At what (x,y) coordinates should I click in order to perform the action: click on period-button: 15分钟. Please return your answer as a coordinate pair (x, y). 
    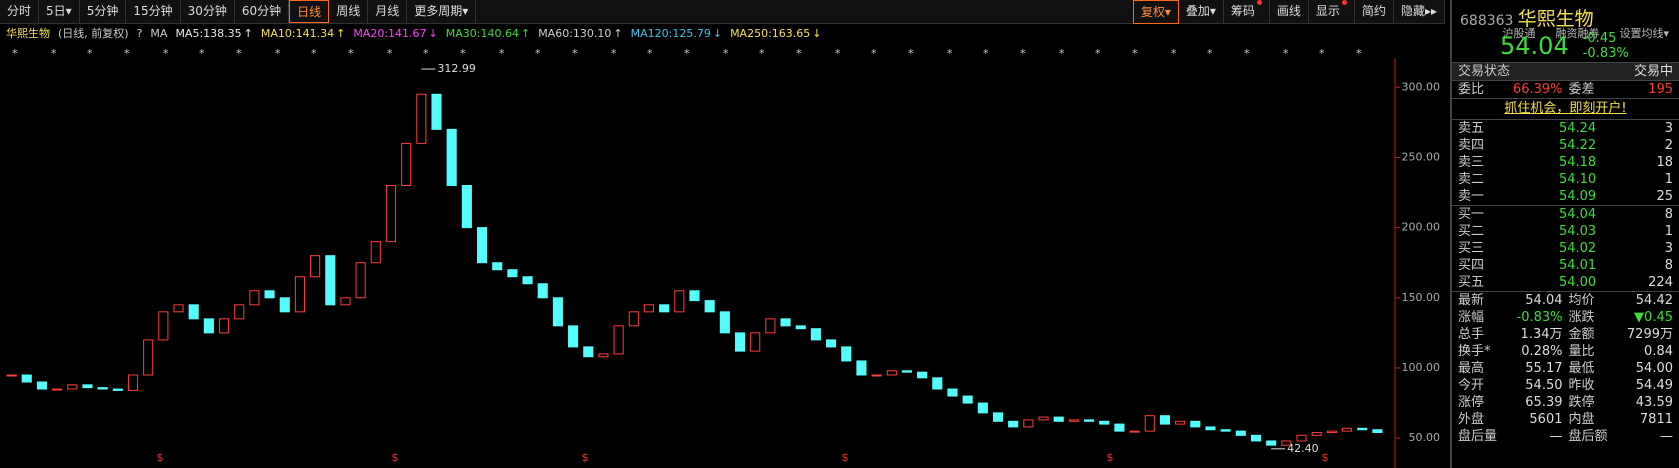
    Looking at the image, I should click on (153, 11).